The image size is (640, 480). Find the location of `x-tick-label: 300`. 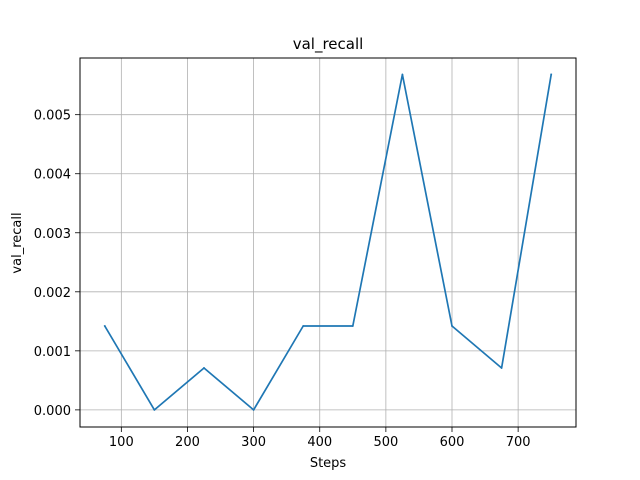

x-tick-label: 300 is located at coordinates (253, 442).